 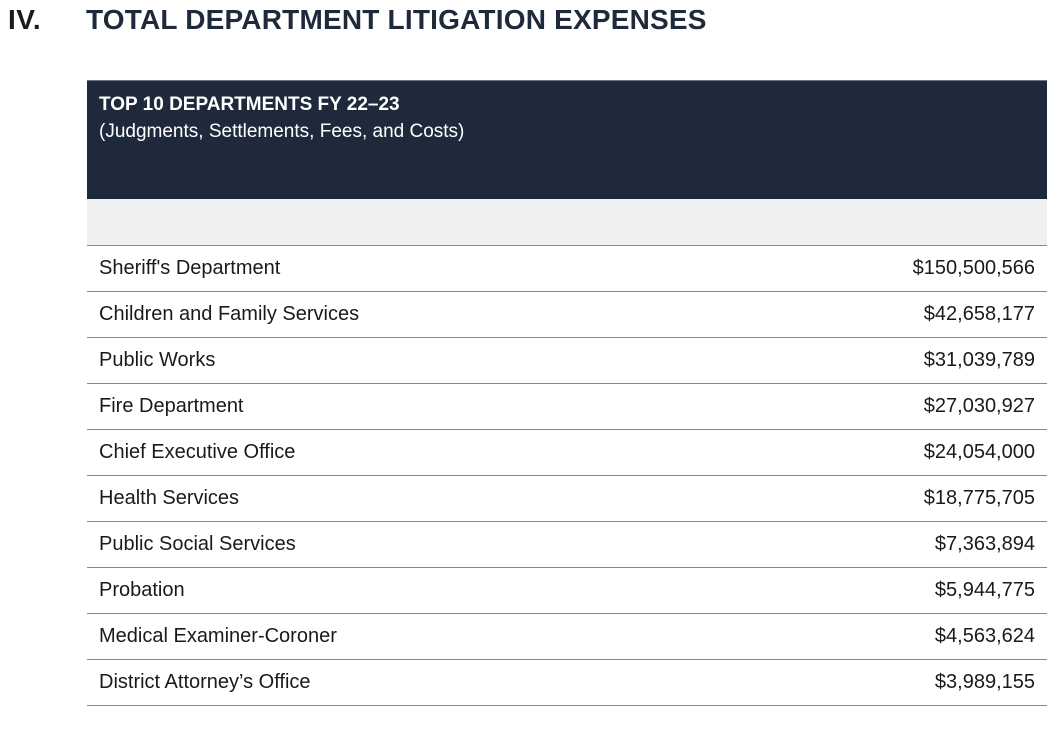 What do you see at coordinates (979, 452) in the screenshot?
I see `expense-amount: $24,054,000` at bounding box center [979, 452].